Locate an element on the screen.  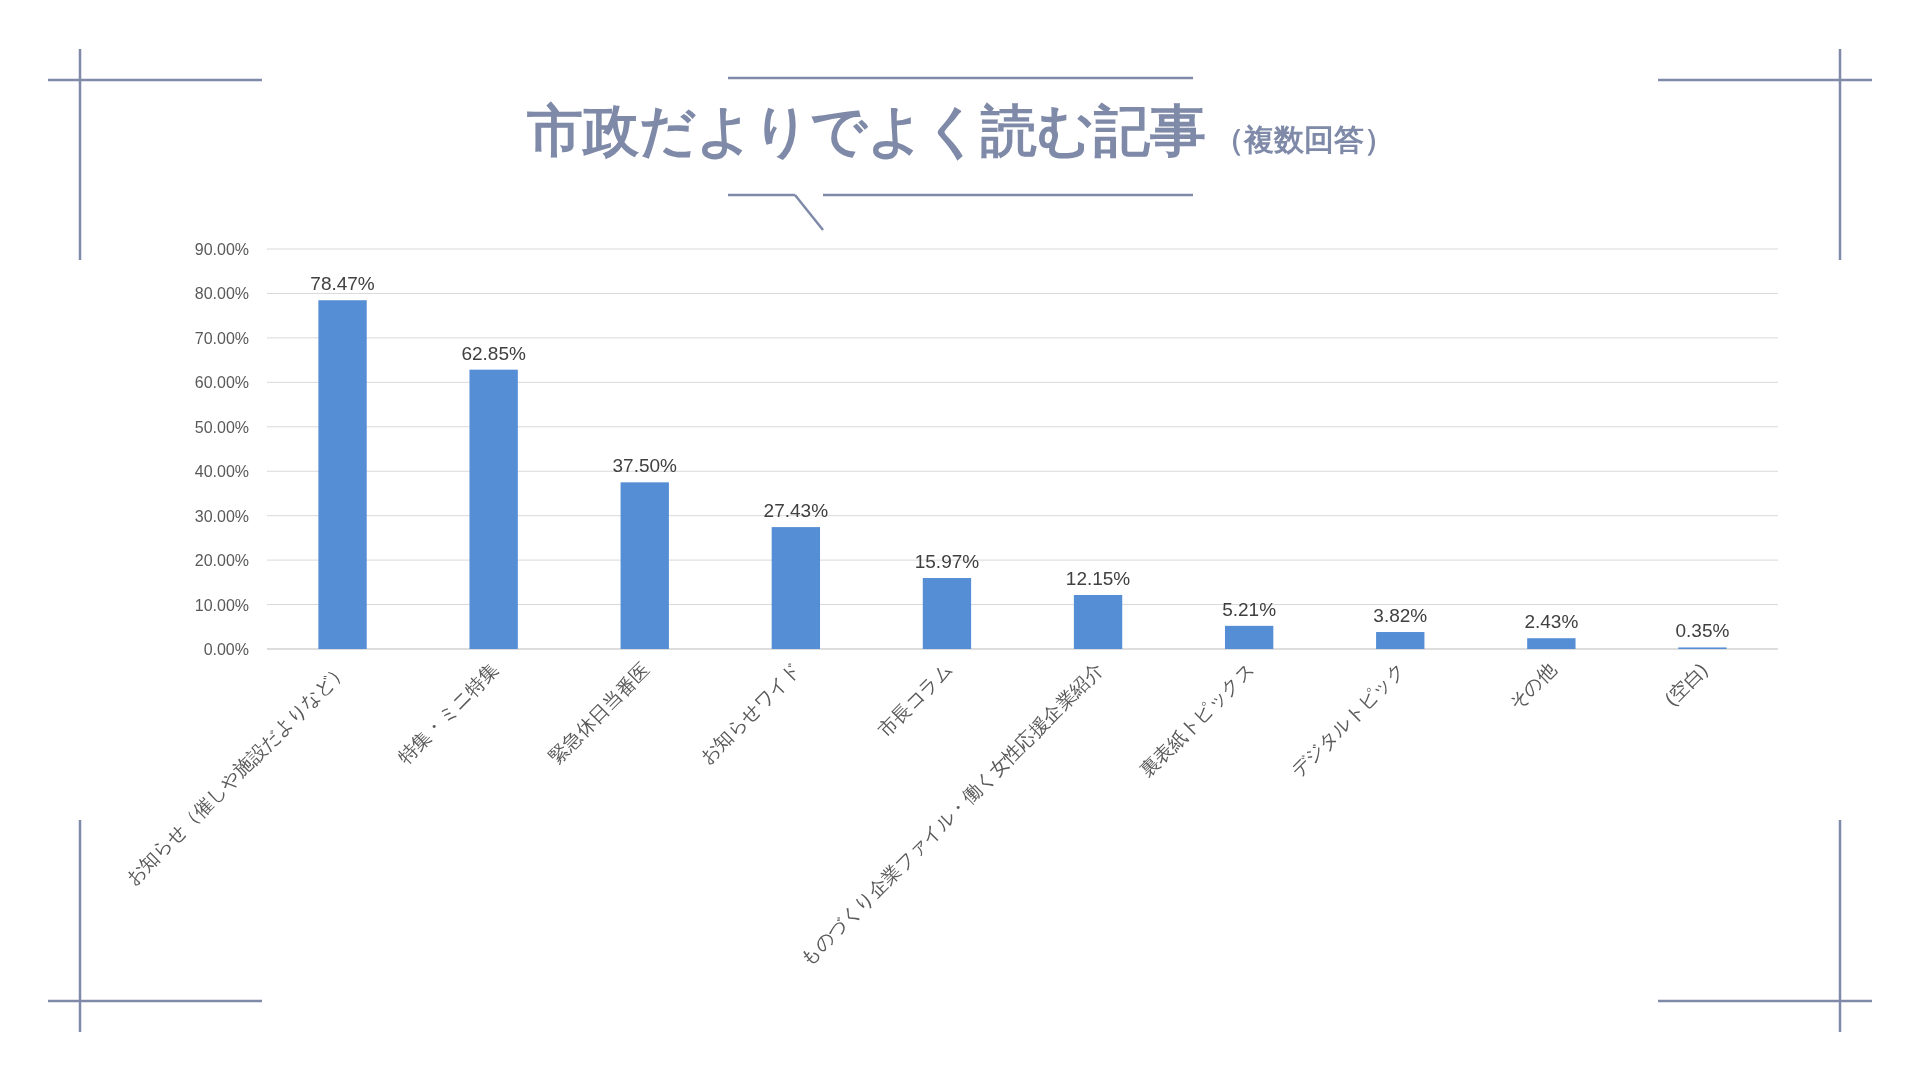
y-tick-label: 30.00% is located at coordinates (221, 516).